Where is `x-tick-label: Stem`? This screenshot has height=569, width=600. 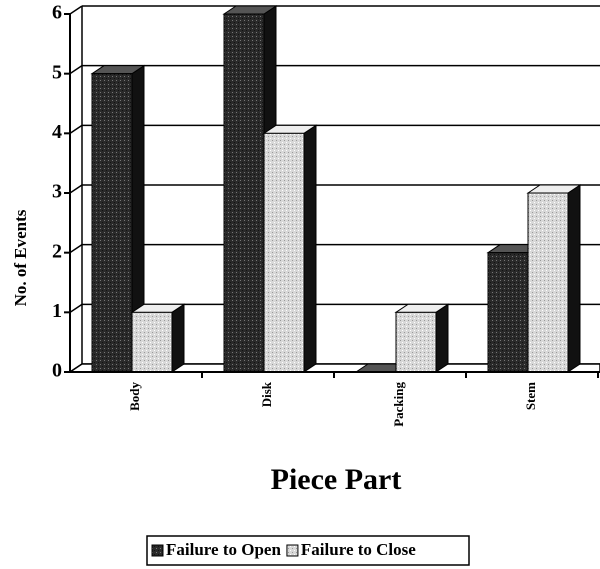 x-tick-label: Stem is located at coordinates (530, 396).